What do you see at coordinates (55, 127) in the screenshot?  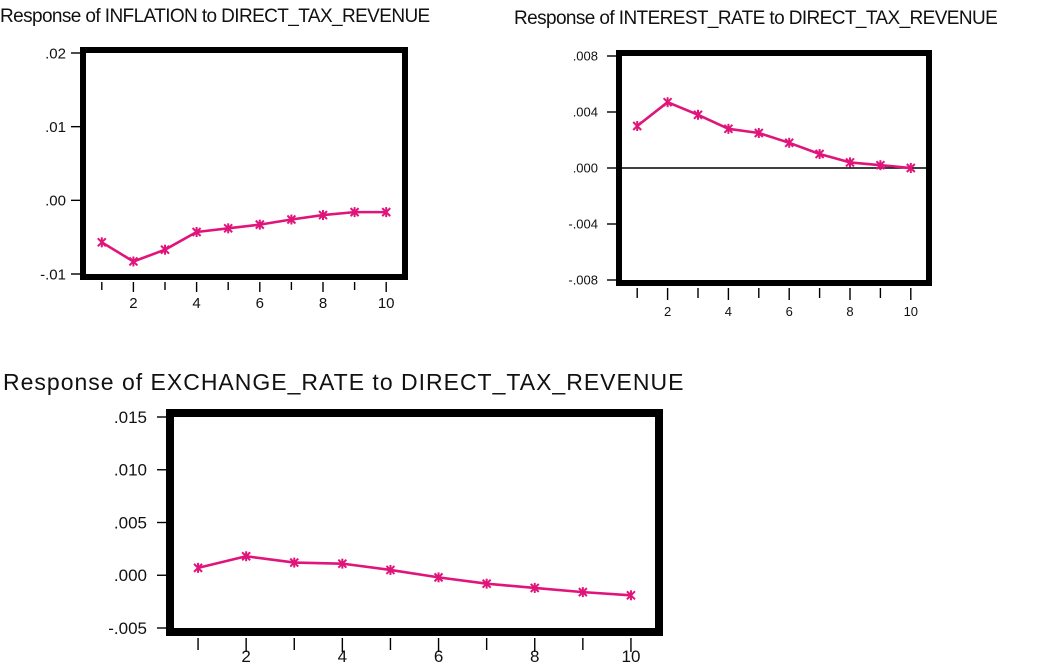 I see `y-tick-label: .01` at bounding box center [55, 127].